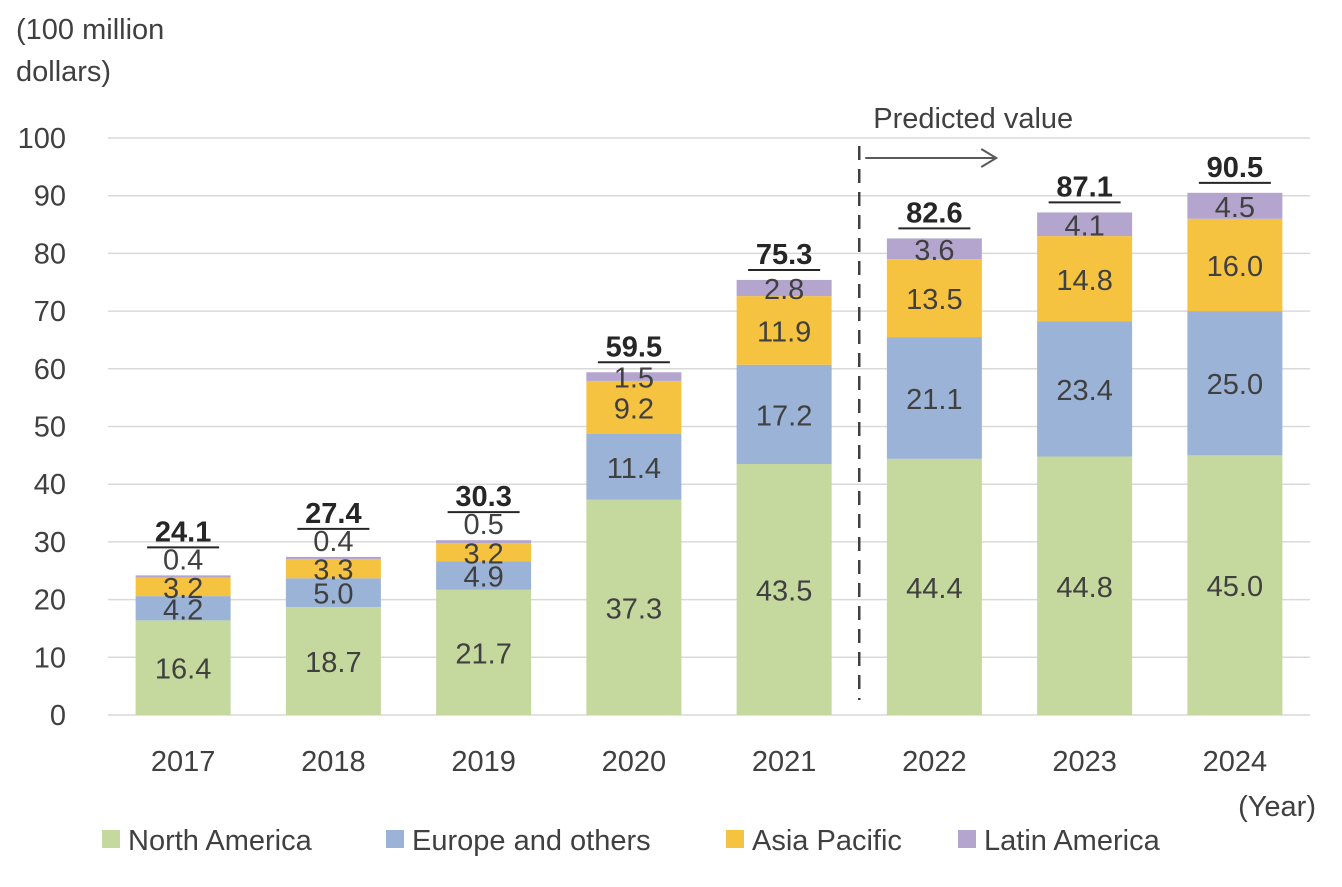  I want to click on y-tick-label: 30, so click(50, 543).